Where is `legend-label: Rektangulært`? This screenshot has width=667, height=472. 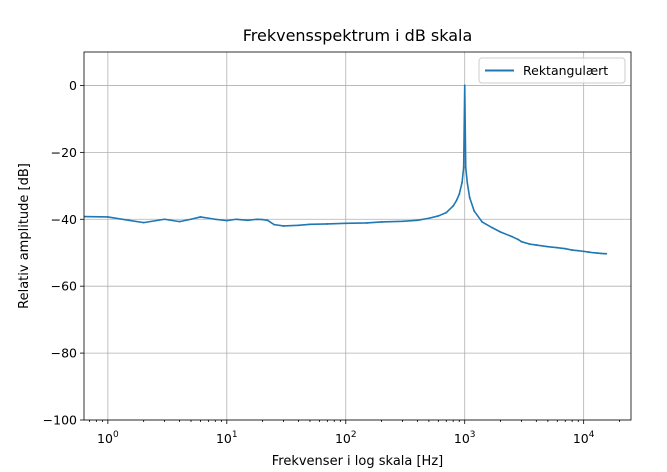
legend-label: Rektangulært is located at coordinates (565, 70).